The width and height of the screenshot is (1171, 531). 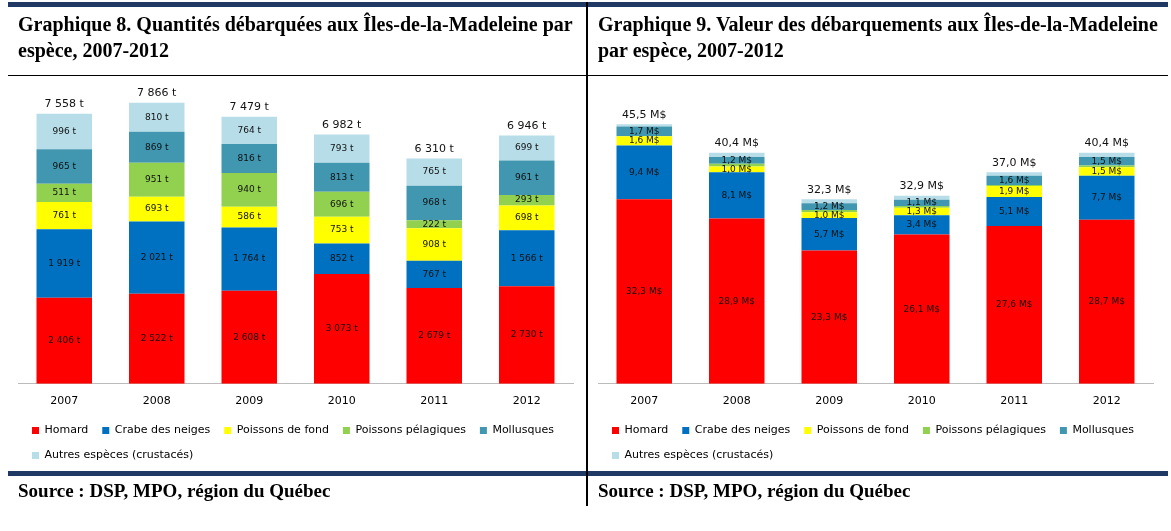 I want to click on data-label: 1 919 t, so click(x=64, y=262).